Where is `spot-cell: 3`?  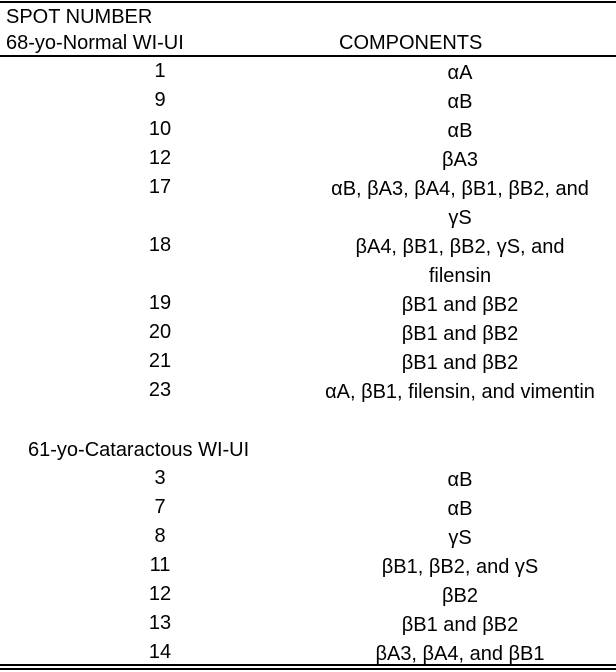 spot-cell: 3 is located at coordinates (160, 478).